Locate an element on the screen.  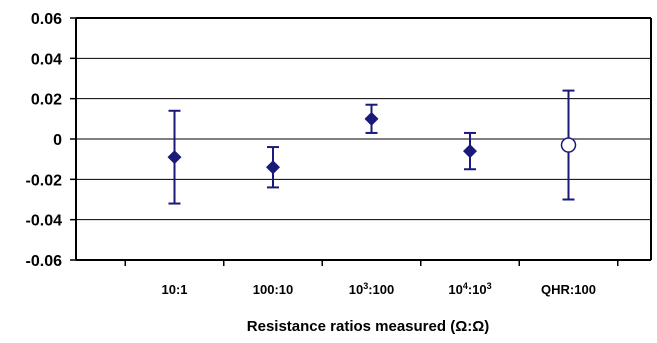
x-category-label: 103:100 is located at coordinates (372, 289).